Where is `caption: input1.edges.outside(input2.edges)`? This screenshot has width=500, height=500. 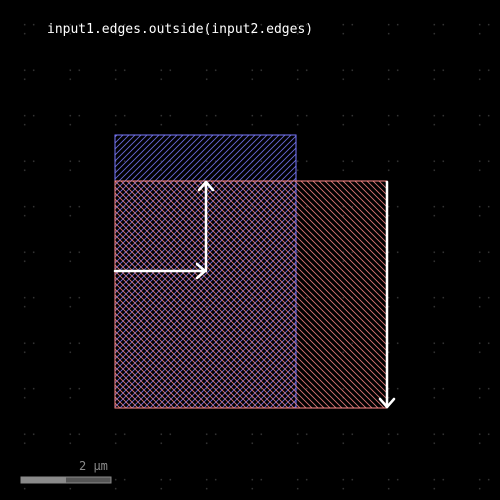 caption: input1.edges.outside(input2.edges) is located at coordinates (180, 29).